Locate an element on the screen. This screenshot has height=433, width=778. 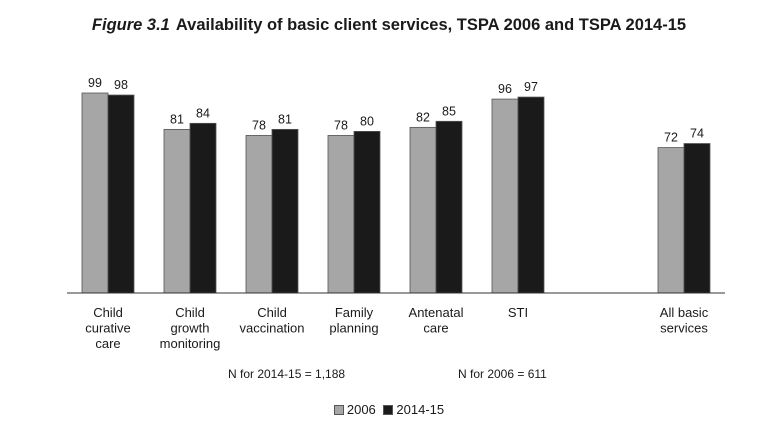
legend-label-2014-15: 2014-15 is located at coordinates (420, 409).